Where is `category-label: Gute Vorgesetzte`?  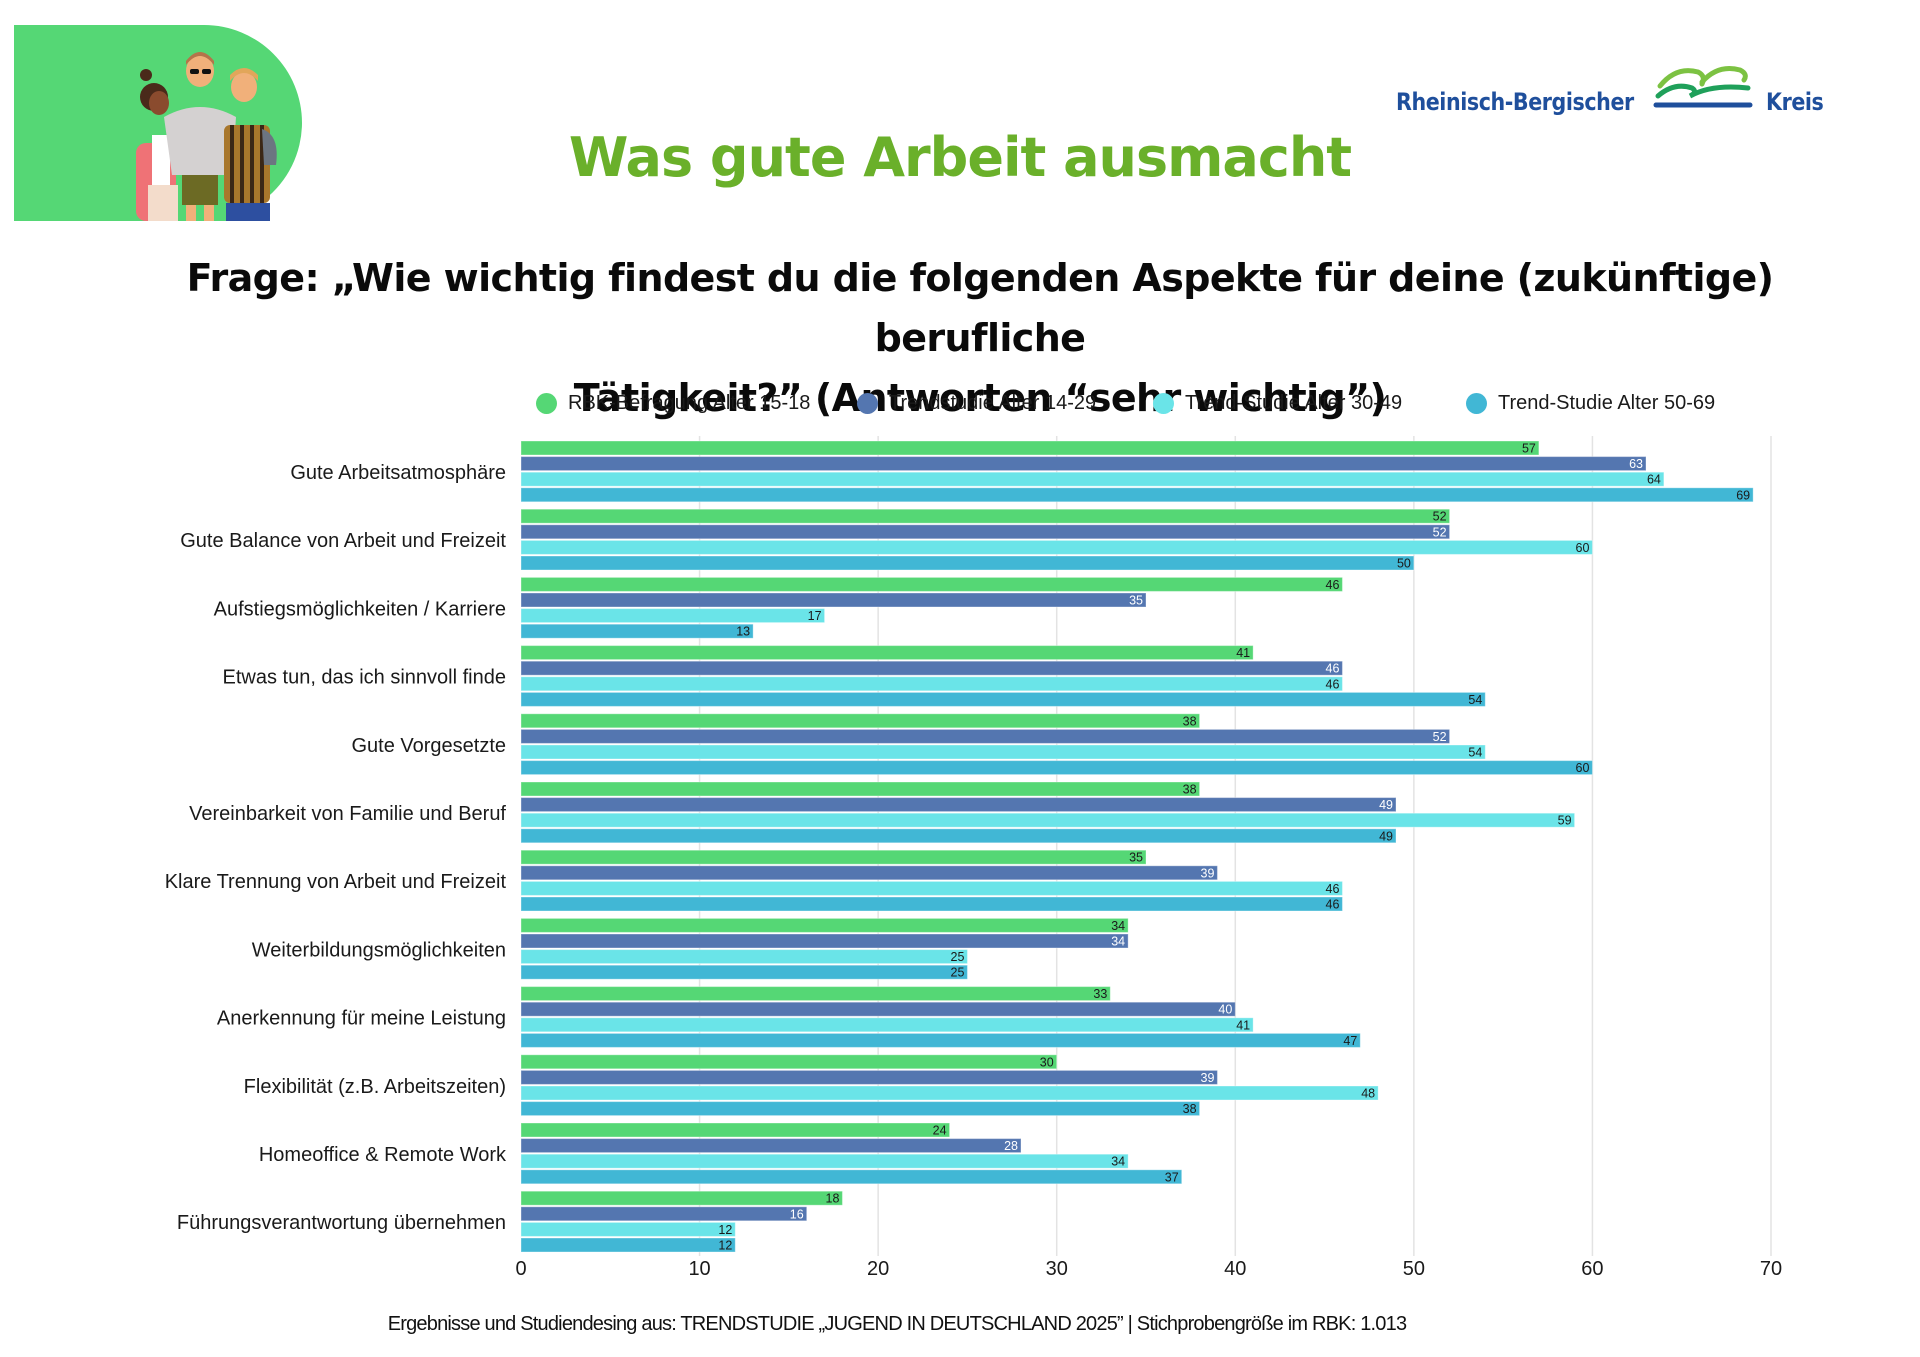 category-label: Gute Vorgesetzte is located at coordinates (428, 746).